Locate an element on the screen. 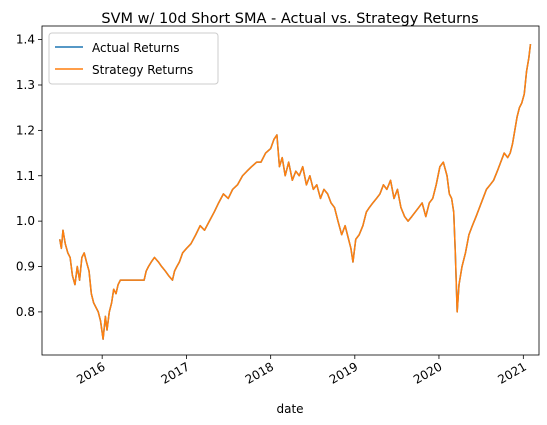  legend-label-actual-returns: Actual Returns is located at coordinates (135, 48).